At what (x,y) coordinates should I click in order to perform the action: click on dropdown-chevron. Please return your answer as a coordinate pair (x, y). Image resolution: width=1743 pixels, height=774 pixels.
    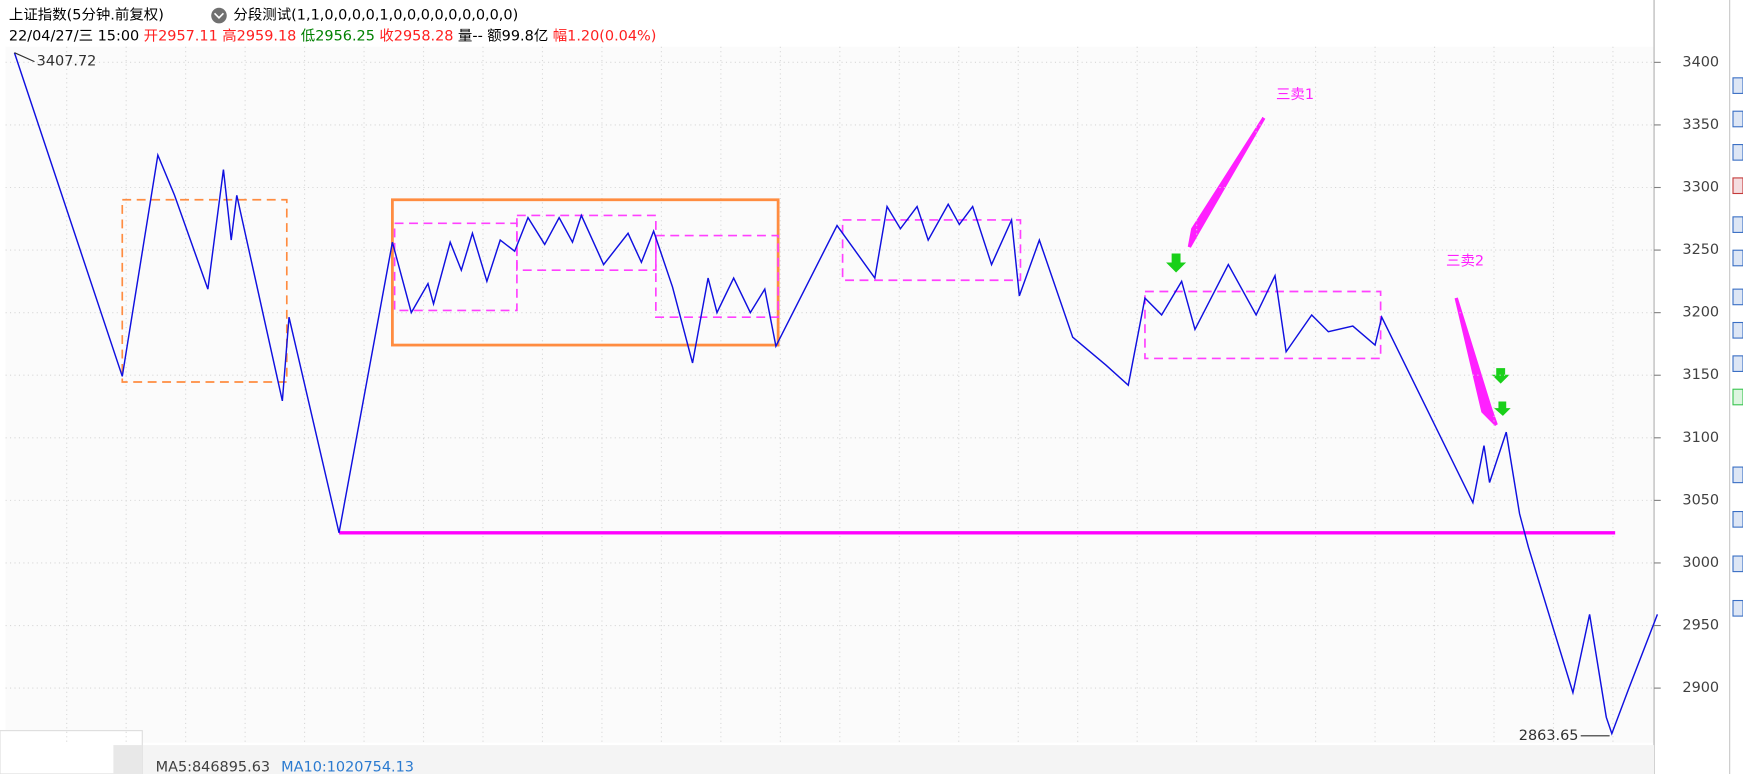
    Looking at the image, I should click on (219, 15).